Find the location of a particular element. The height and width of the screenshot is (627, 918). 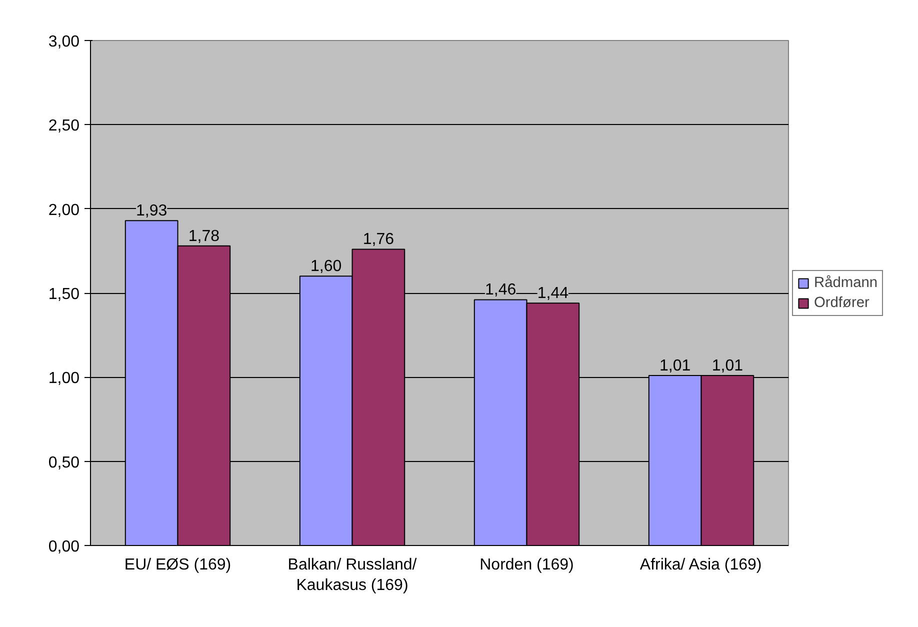

data-label: 1,78 is located at coordinates (204, 236).